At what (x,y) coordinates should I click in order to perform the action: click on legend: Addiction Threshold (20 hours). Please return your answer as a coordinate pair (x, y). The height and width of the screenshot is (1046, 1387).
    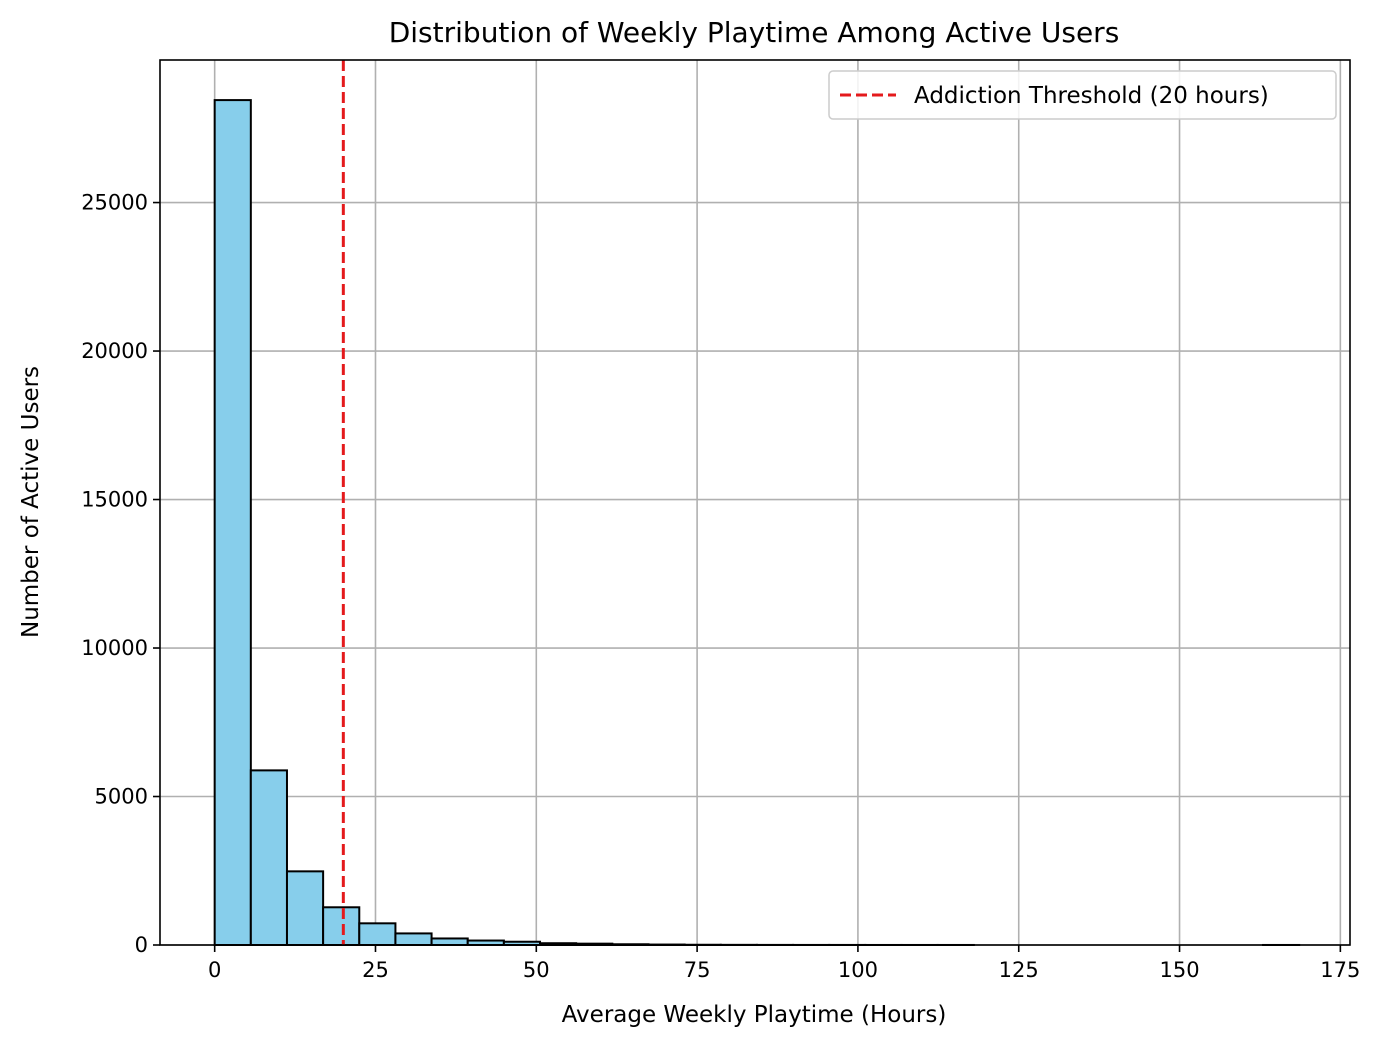
    Looking at the image, I should click on (1082, 95).